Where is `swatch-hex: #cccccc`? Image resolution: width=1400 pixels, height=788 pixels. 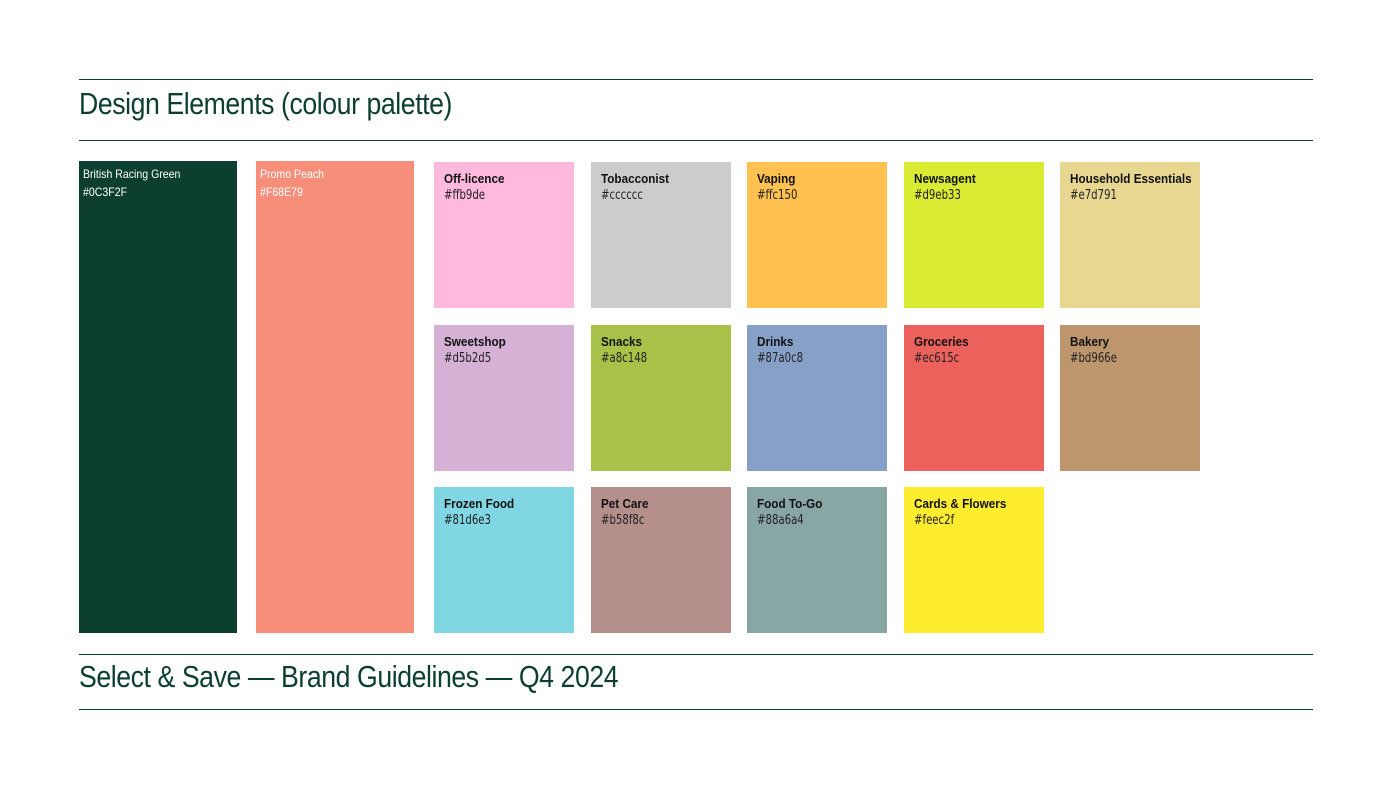 swatch-hex: #cccccc is located at coordinates (622, 195).